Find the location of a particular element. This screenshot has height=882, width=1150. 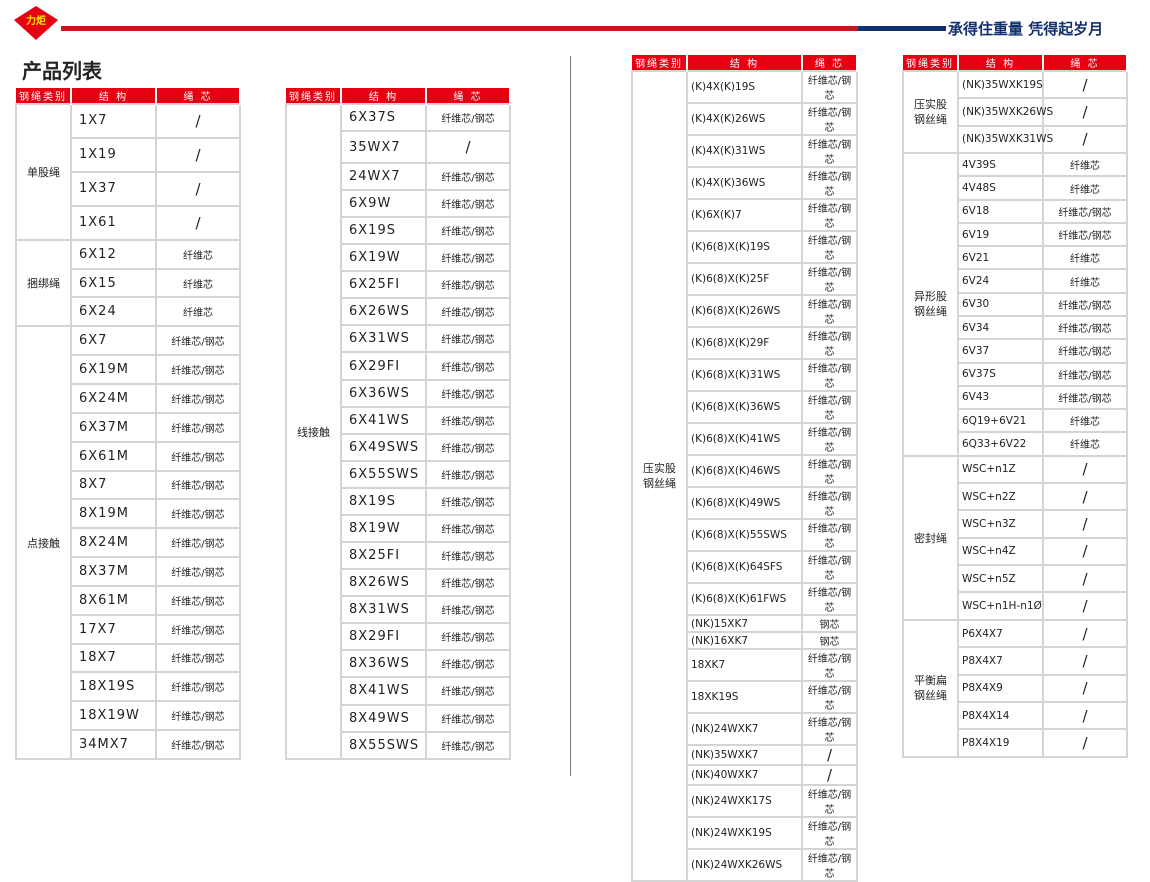

structure-cell: 6X37S is located at coordinates (383, 117).